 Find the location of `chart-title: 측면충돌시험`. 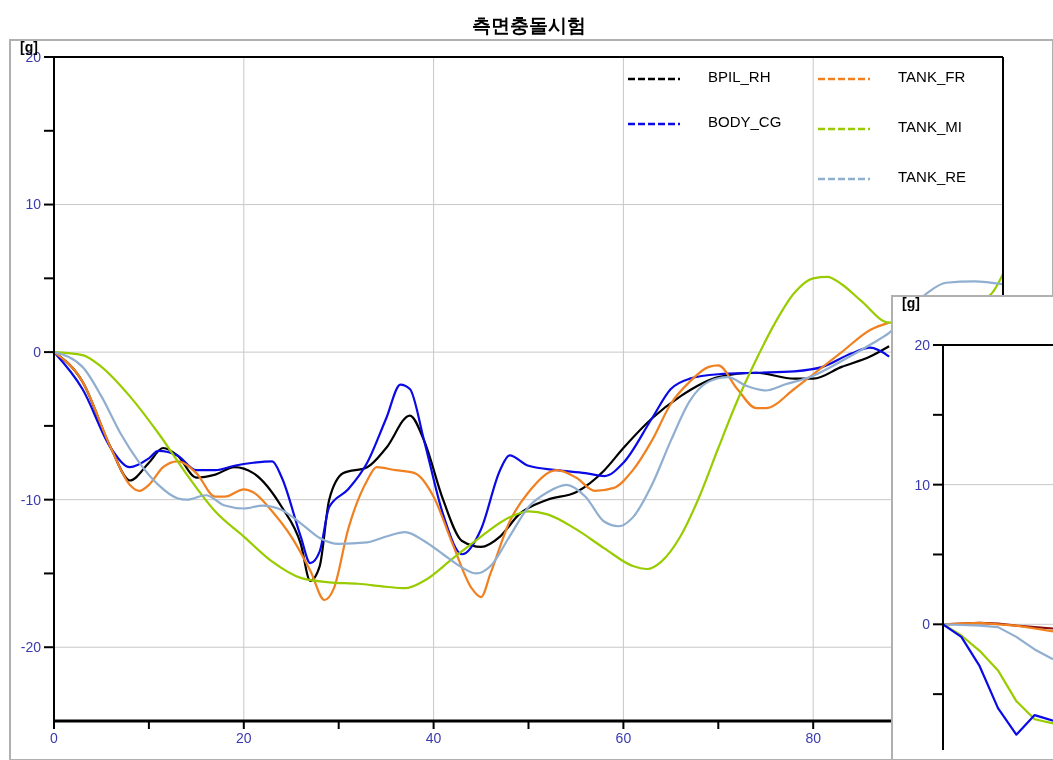

chart-title: 측면충돌시험 is located at coordinates (528, 25).